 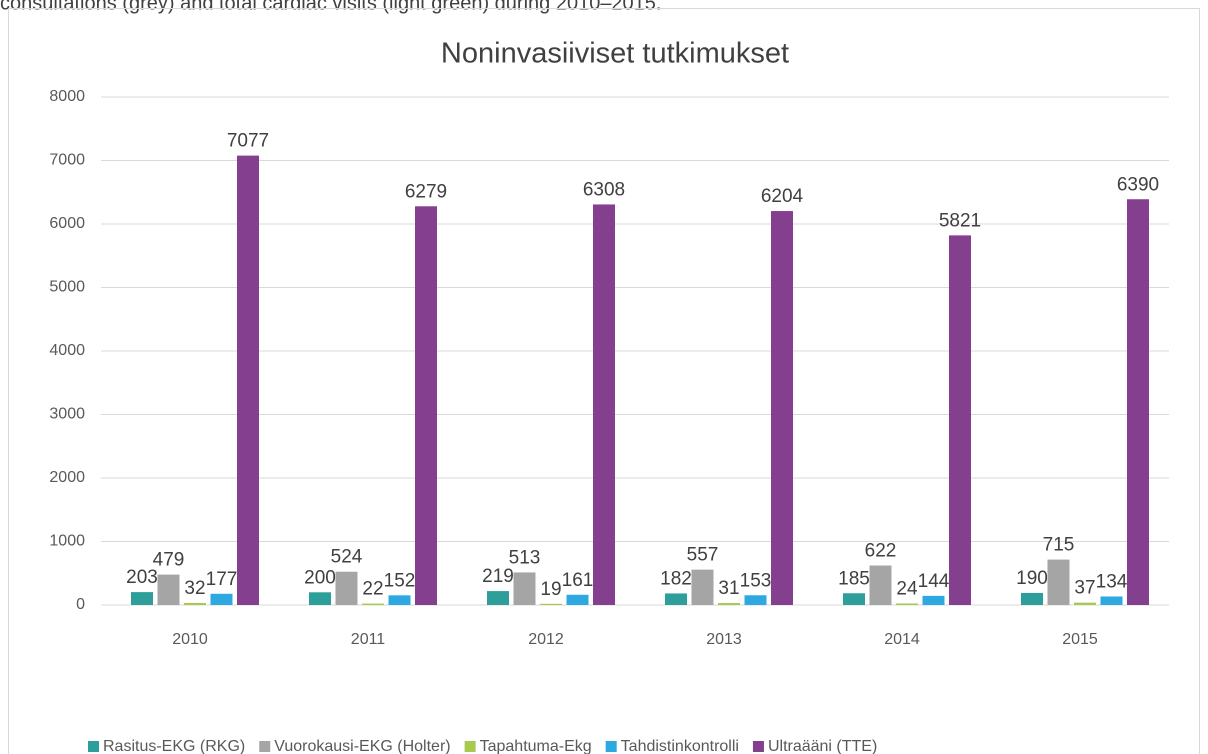 What do you see at coordinates (368, 639) in the screenshot?
I see `x-tick-label: 2011` at bounding box center [368, 639].